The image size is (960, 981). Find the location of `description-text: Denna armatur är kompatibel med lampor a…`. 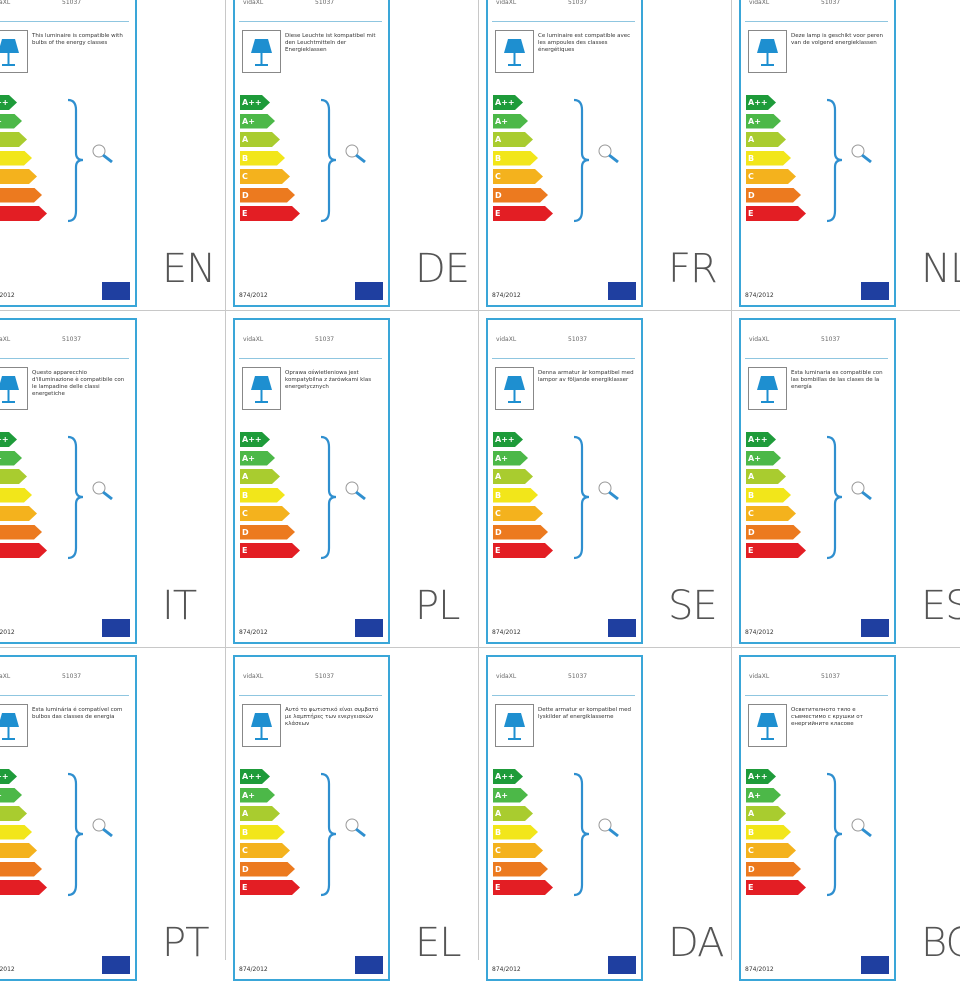

description-text: Denna armatur är kompatibel med lampor a… is located at coordinates (586, 376).